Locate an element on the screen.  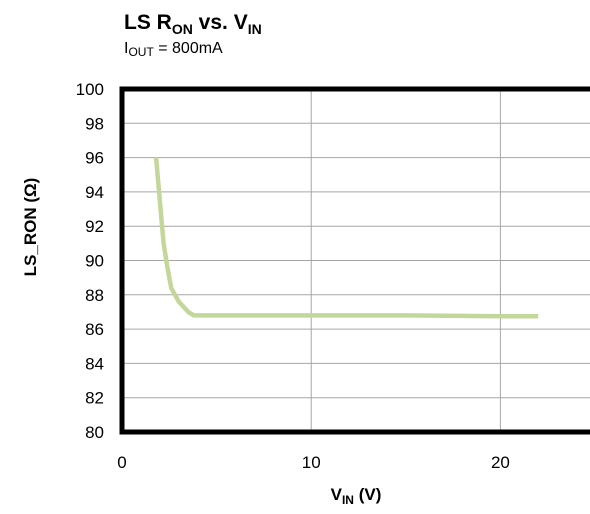
y-tick-label: 96 is located at coordinates (94, 158).